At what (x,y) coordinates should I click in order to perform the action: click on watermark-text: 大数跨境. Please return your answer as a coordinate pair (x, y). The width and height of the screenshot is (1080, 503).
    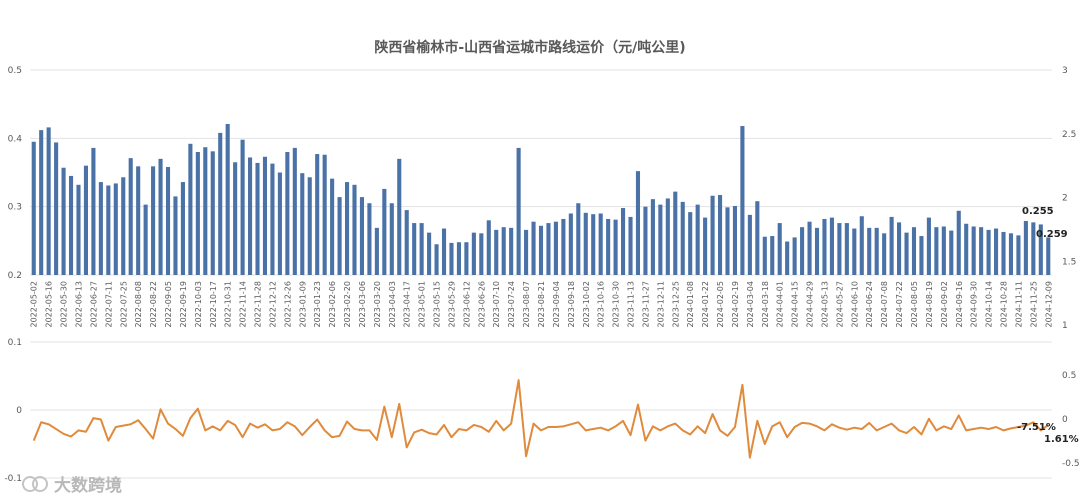
    Looking at the image, I should click on (88, 485).